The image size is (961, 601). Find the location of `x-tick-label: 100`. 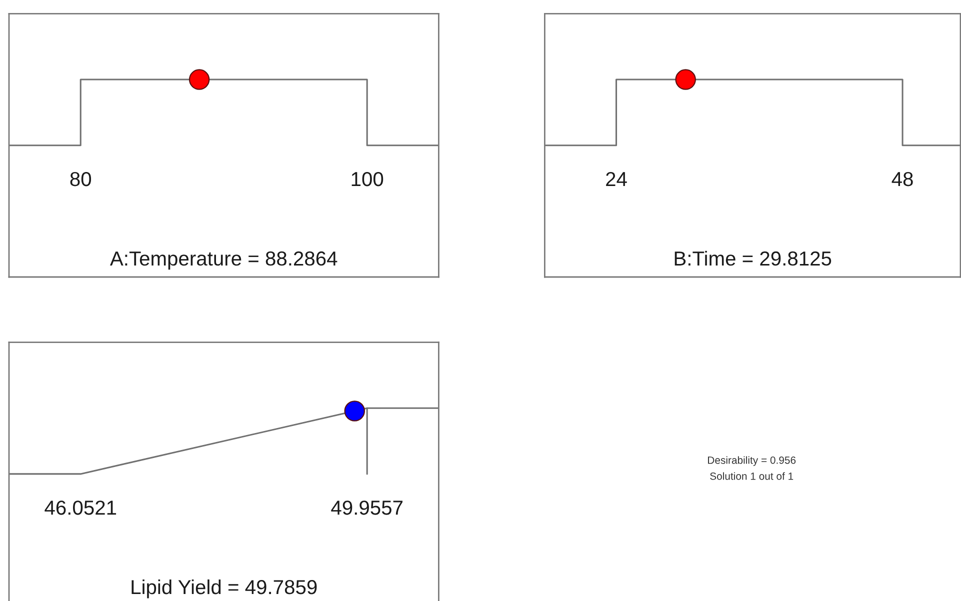

x-tick-label: 100 is located at coordinates (368, 179).